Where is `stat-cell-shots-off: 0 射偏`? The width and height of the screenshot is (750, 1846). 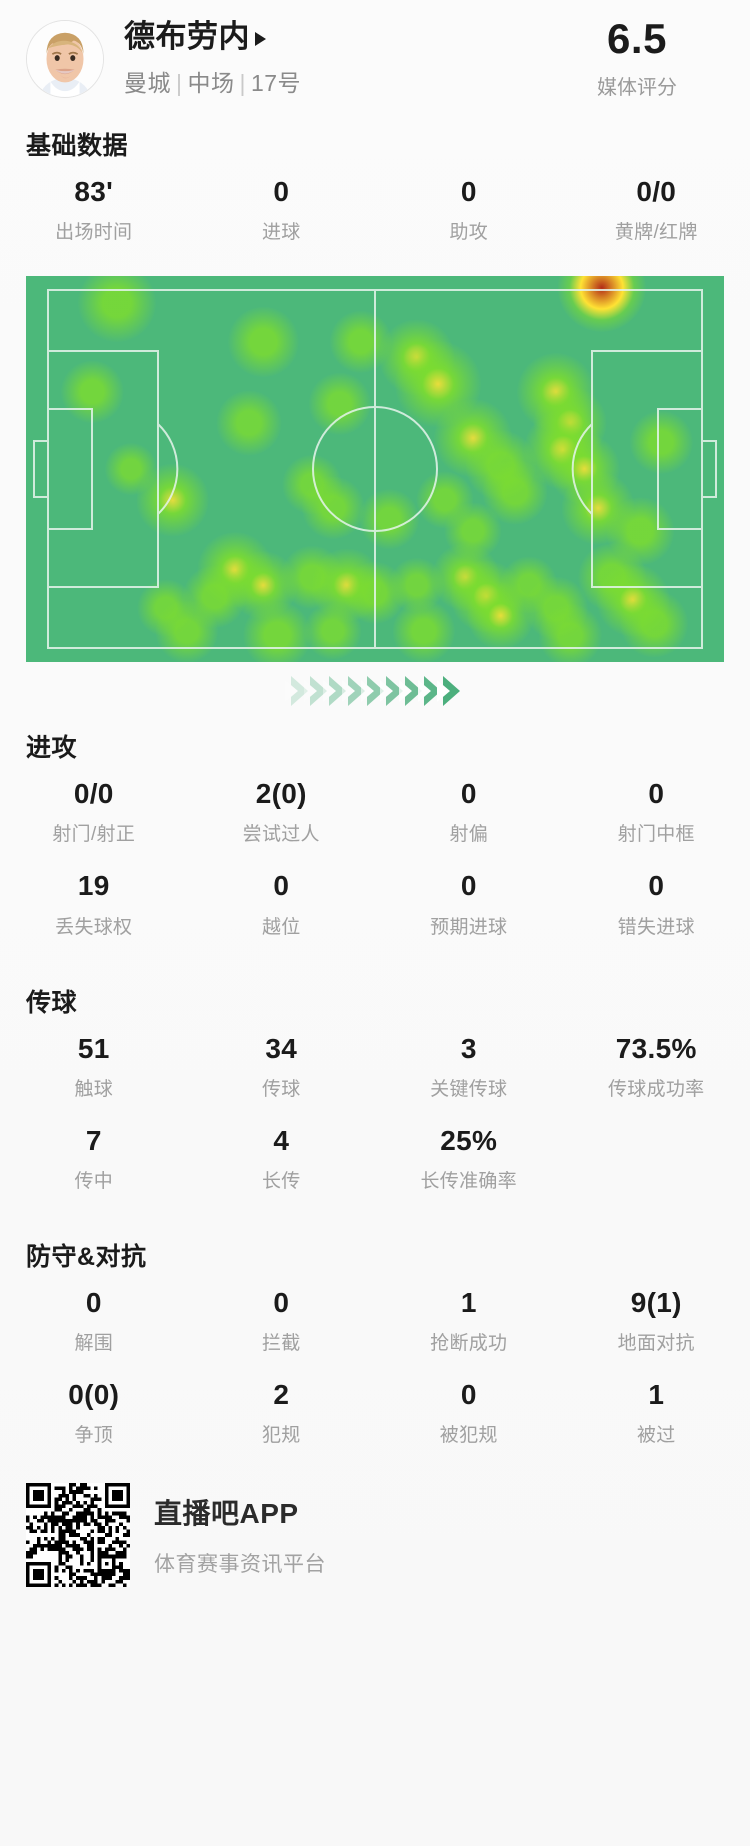 stat-cell-shots-off: 0 射偏 is located at coordinates (469, 810).